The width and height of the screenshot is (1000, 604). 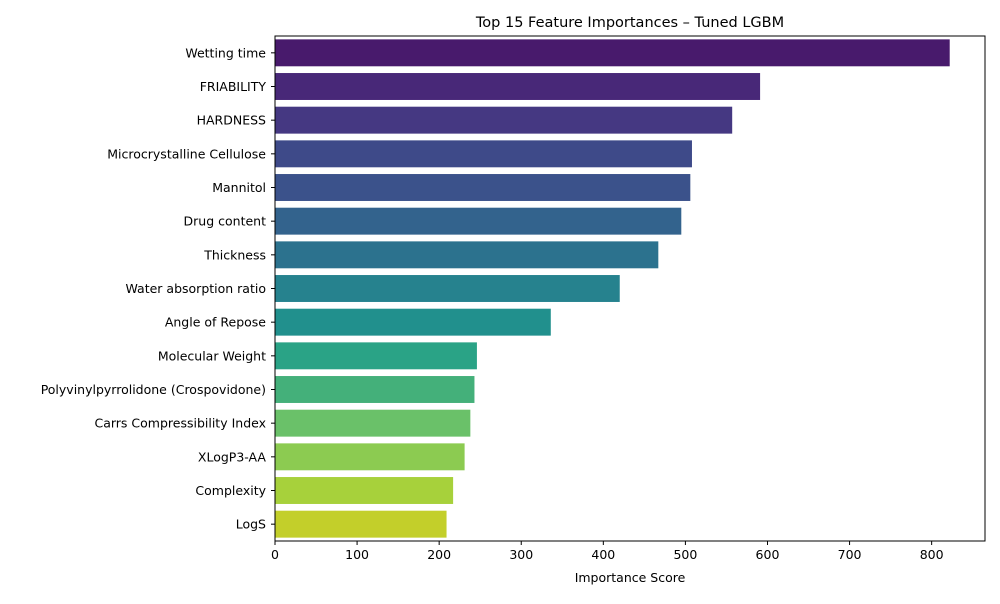 I want to click on y-tick-label: Microcrystalline Cellulose, so click(x=186, y=153).